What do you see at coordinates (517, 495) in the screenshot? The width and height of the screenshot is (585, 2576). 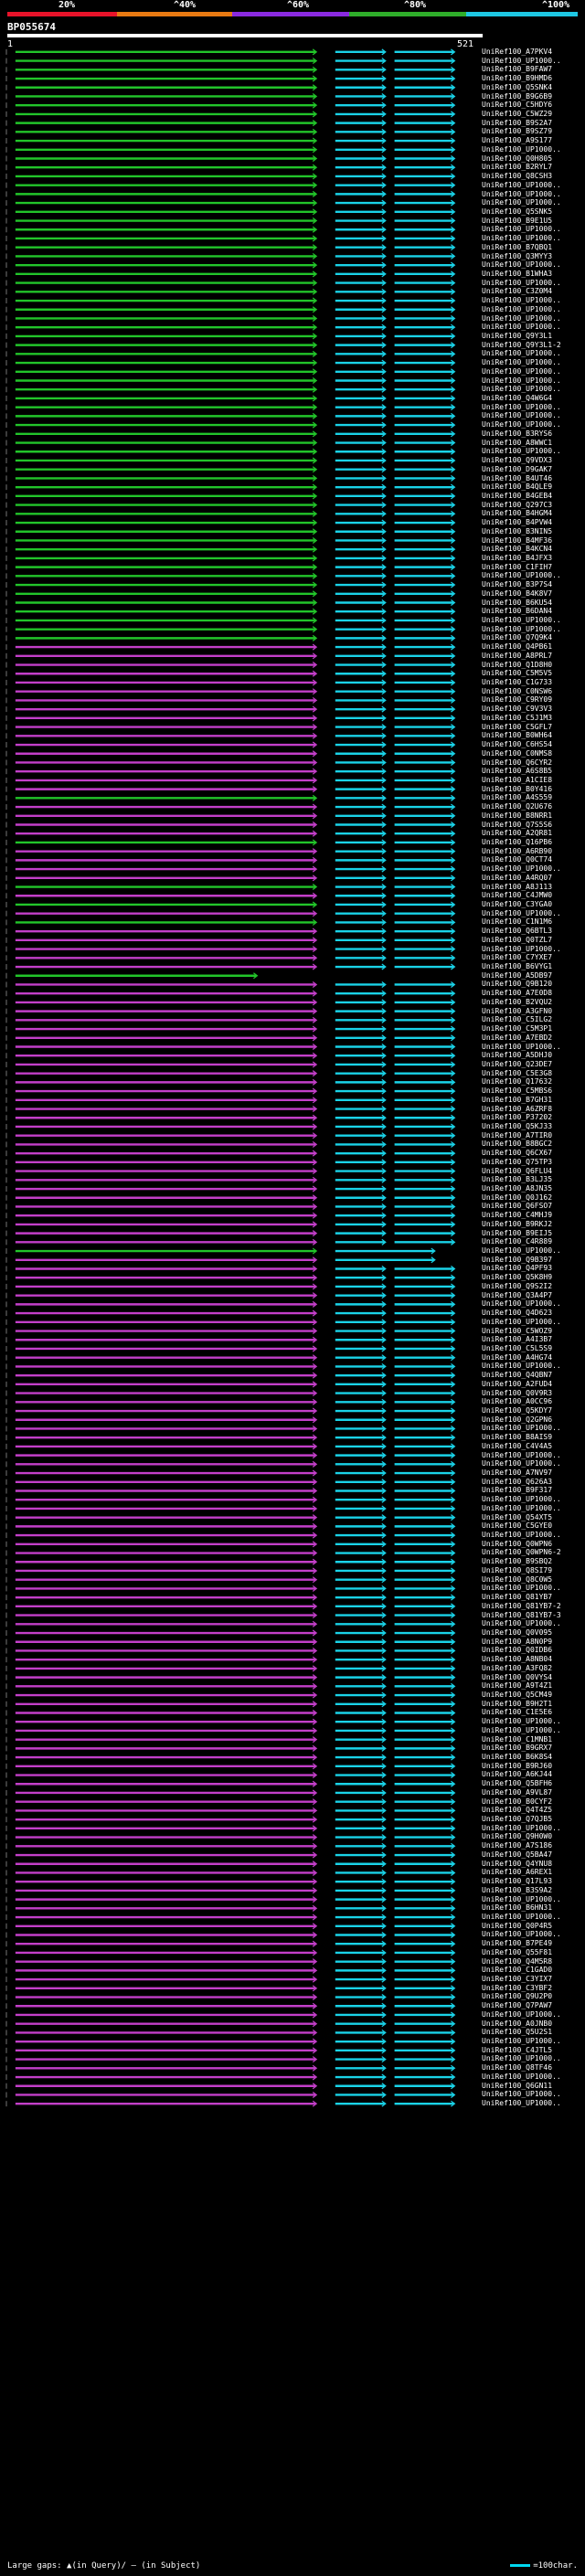 I see `hit-label: UniRef100_B4GEB4` at bounding box center [517, 495].